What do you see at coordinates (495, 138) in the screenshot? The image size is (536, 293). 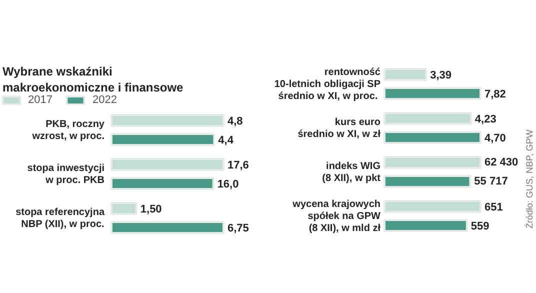 I see `data-label: 4,70` at bounding box center [495, 138].